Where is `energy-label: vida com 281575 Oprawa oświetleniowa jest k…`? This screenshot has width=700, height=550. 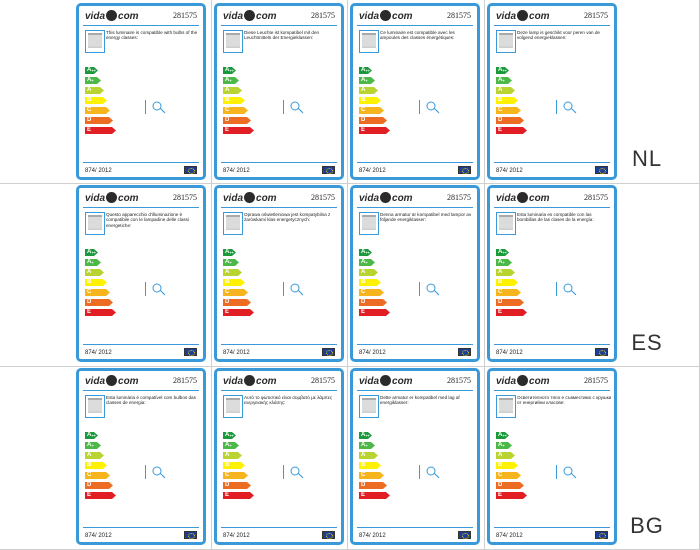 energy-label: vida com 281575 Oprawa oświetleniowa jest k… is located at coordinates (279, 273).